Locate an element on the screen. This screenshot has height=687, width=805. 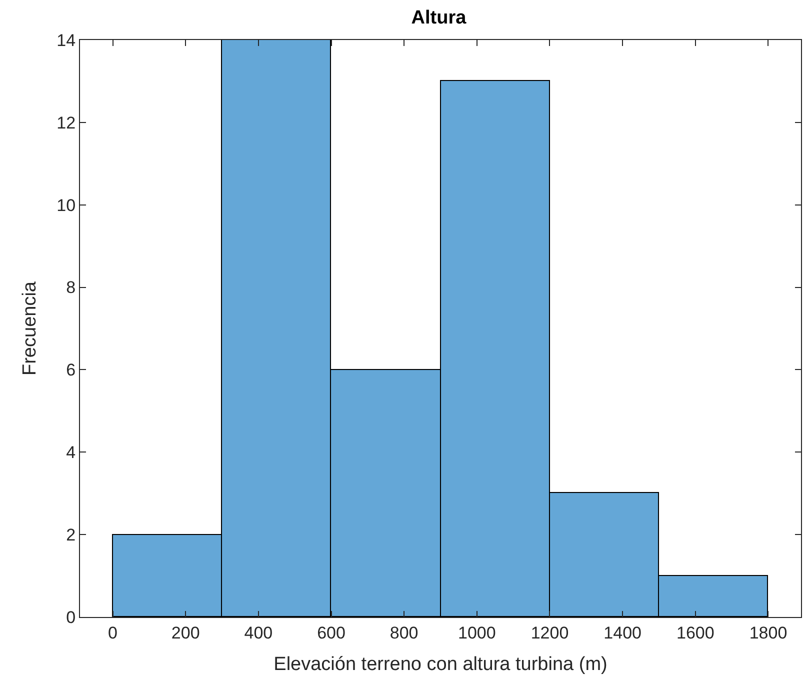
x-tick-label: 200 is located at coordinates (185, 632).